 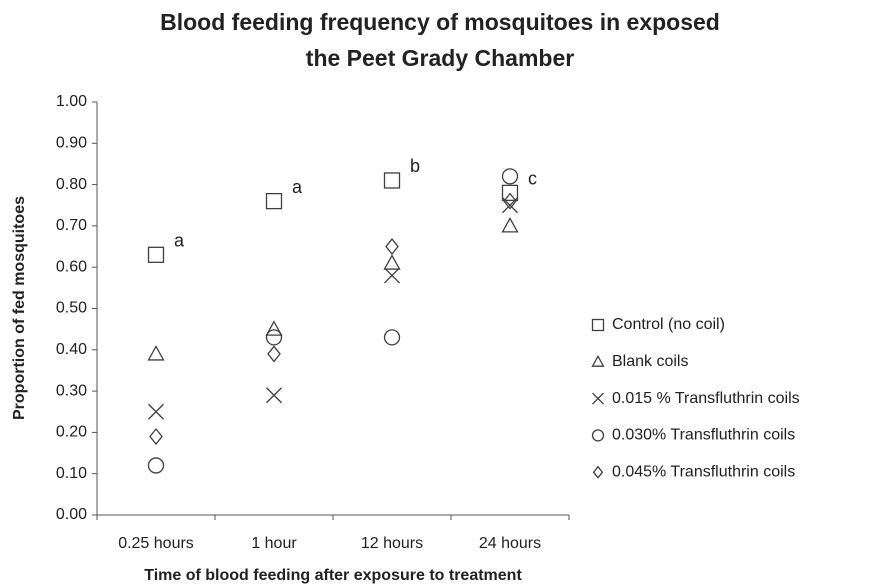 What do you see at coordinates (71, 101) in the screenshot?
I see `y-tick-label: 1.00` at bounding box center [71, 101].